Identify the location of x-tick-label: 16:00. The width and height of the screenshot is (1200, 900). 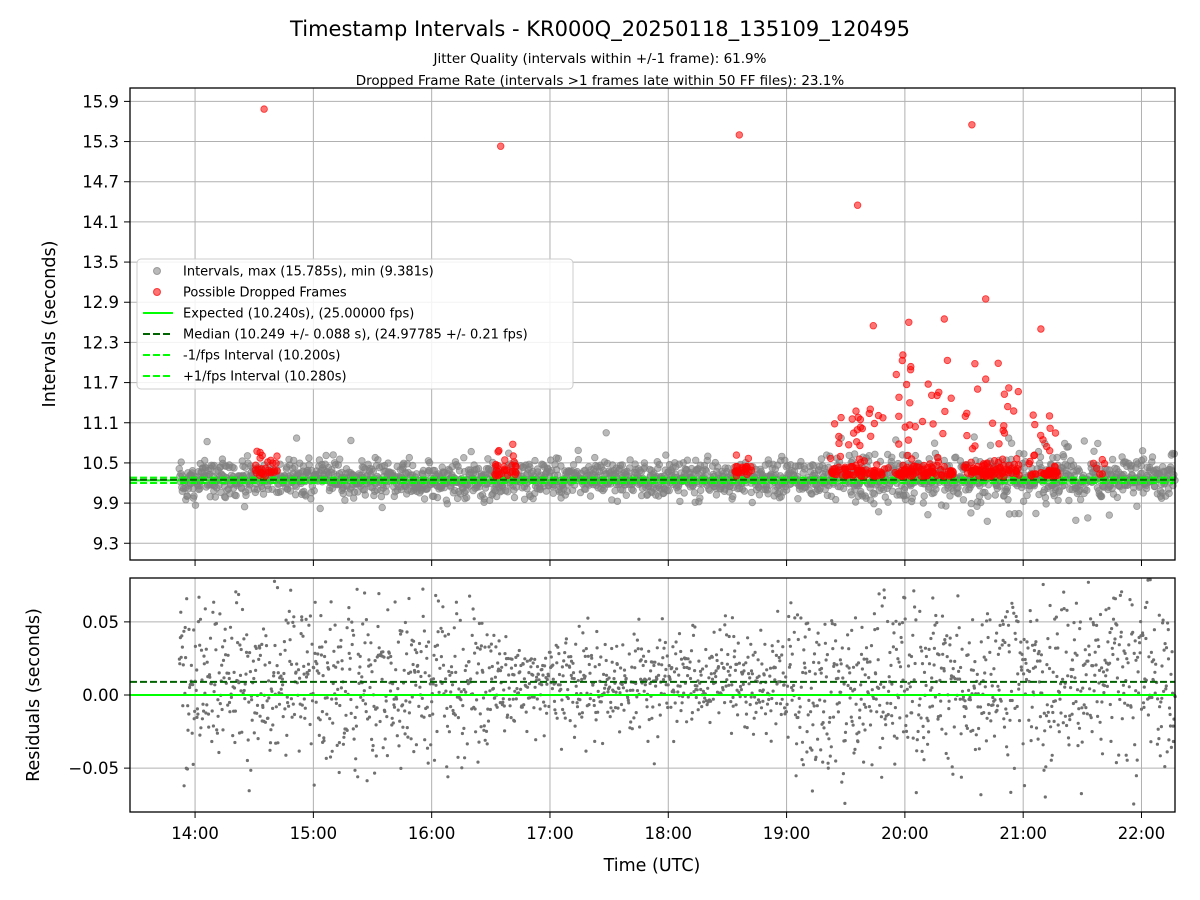
(432, 833).